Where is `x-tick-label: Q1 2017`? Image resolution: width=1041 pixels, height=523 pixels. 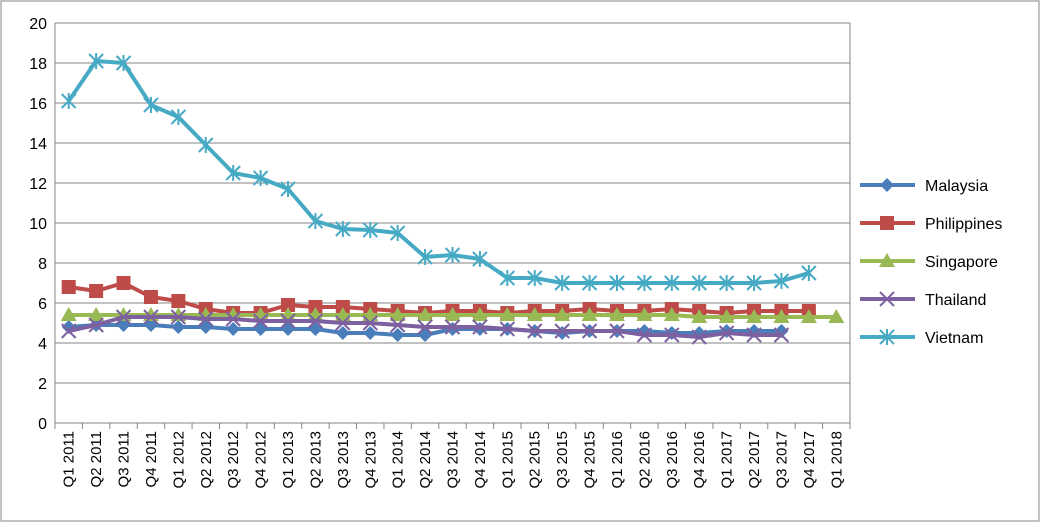
x-tick-label: Q1 2017 is located at coordinates (727, 460).